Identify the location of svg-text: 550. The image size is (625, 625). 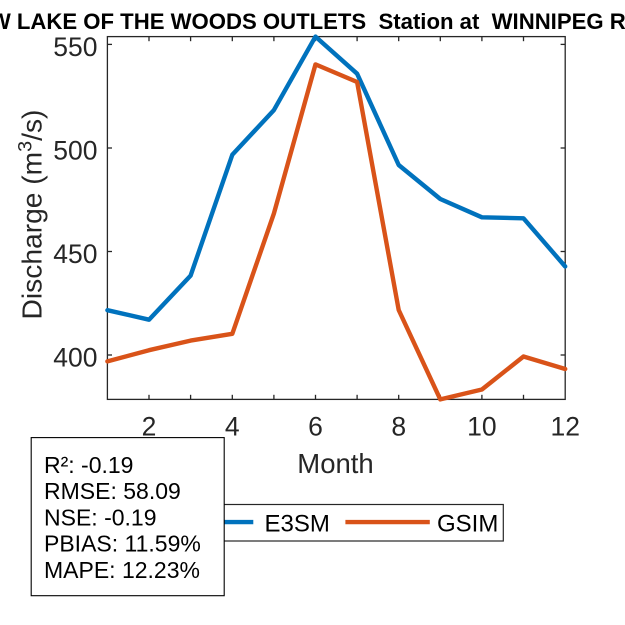
(75, 47).